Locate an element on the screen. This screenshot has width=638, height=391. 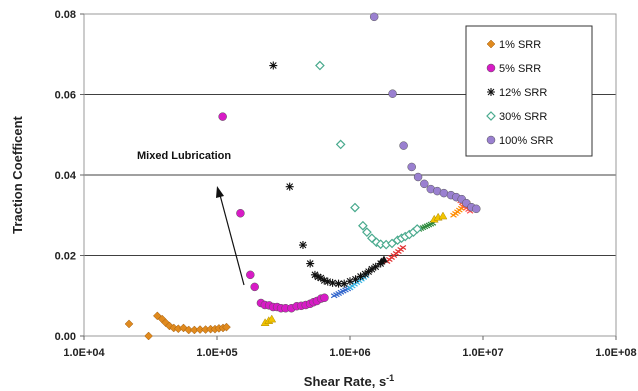
legend: 1% SRR 5% SRR 12% SRR 30% SRR 100% SRR is located at coordinates (529, 91).